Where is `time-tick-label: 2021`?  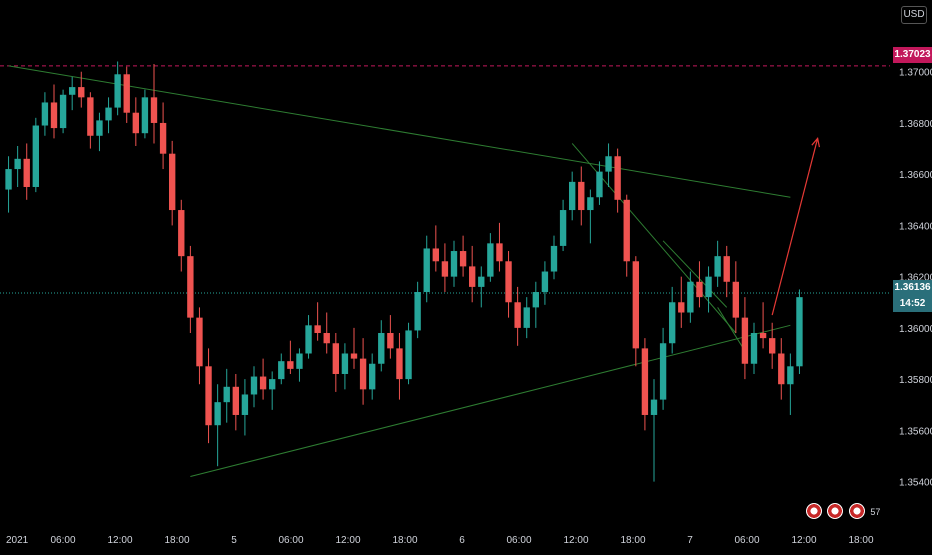 time-tick-label: 2021 is located at coordinates (17, 540).